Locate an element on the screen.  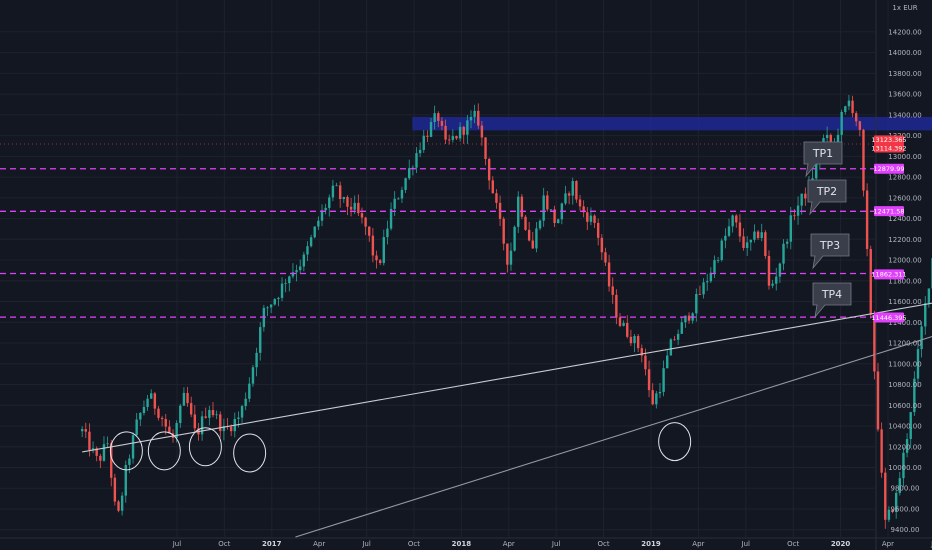
y-tick-label: 12200.00 is located at coordinates (904, 240).